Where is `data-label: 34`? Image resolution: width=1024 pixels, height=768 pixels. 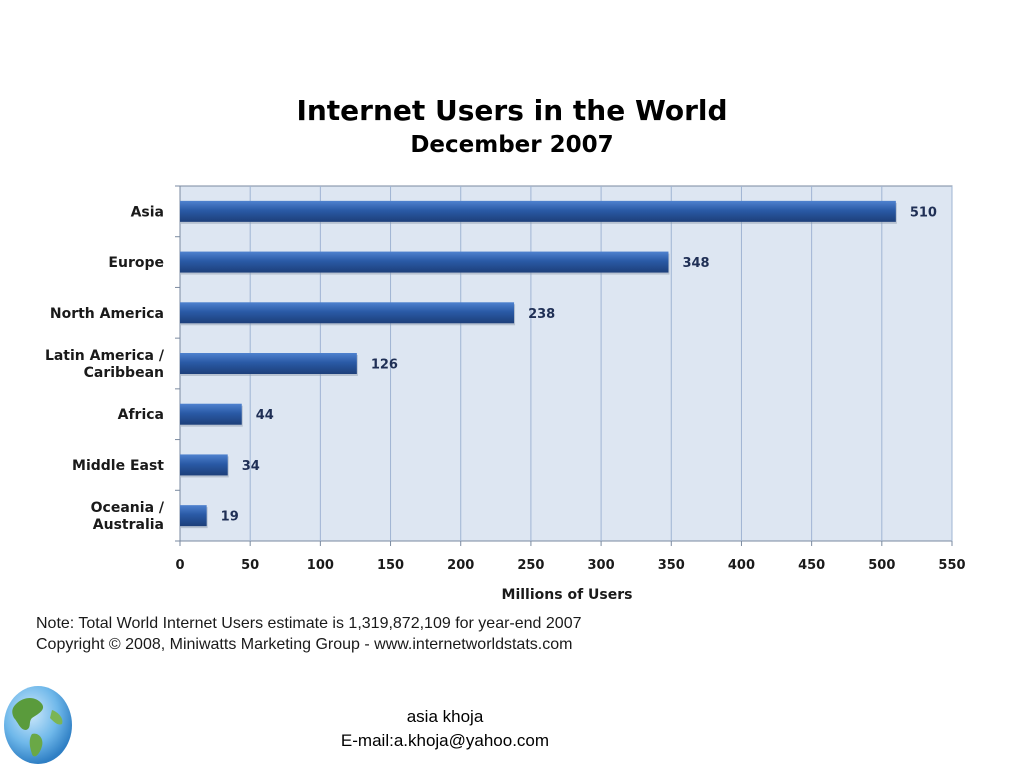 data-label: 34 is located at coordinates (251, 466).